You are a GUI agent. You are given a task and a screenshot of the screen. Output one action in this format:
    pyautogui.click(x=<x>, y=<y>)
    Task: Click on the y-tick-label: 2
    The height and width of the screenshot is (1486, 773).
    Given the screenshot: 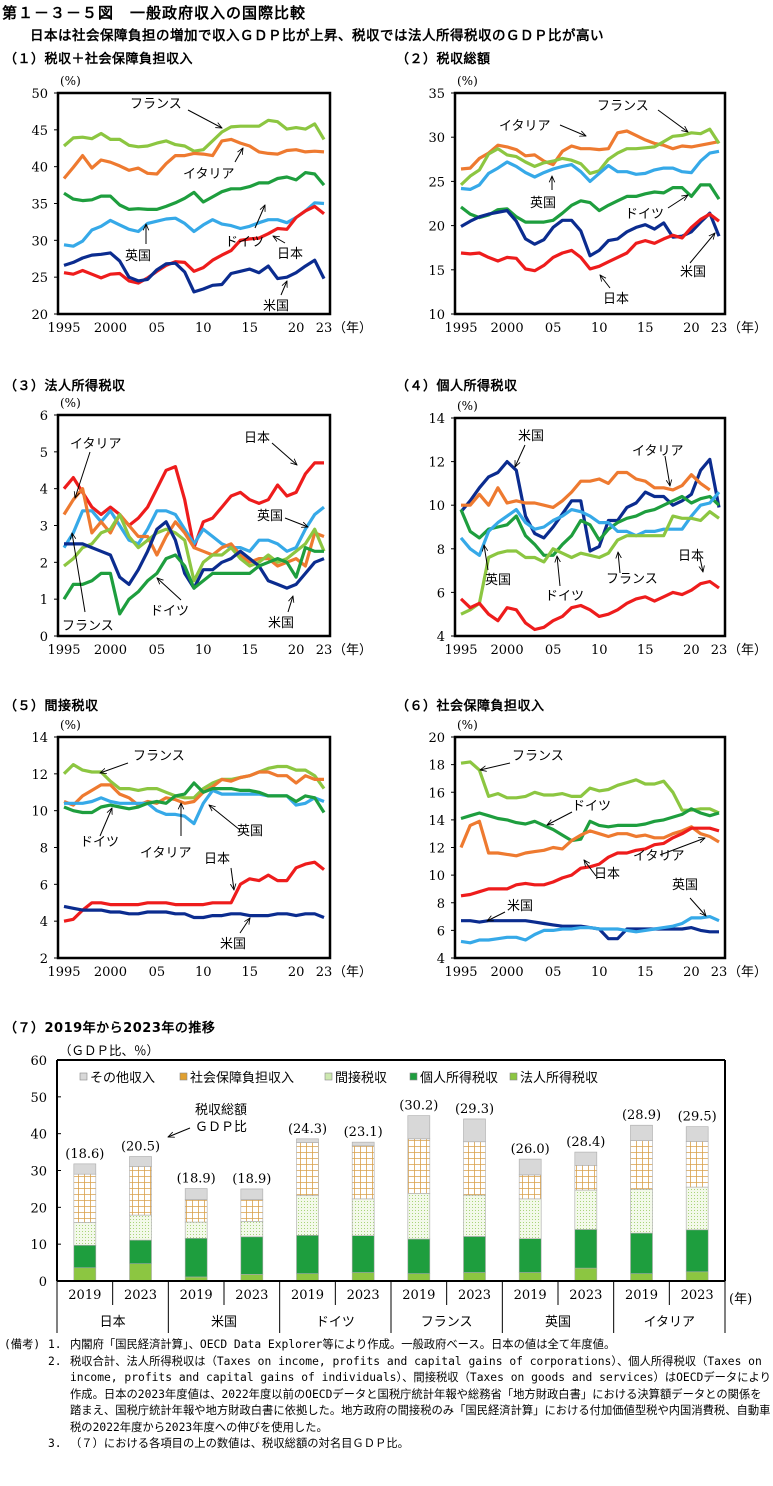 What is the action you would take?
    pyautogui.click(x=44, y=563)
    